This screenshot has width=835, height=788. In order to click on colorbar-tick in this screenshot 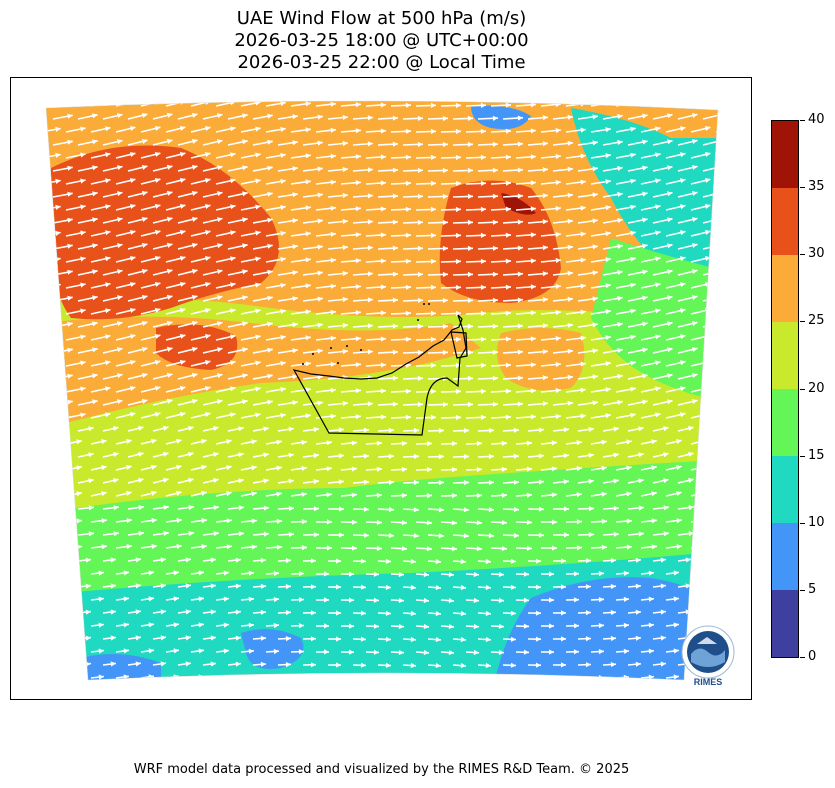, I will do `click(802, 187)`.